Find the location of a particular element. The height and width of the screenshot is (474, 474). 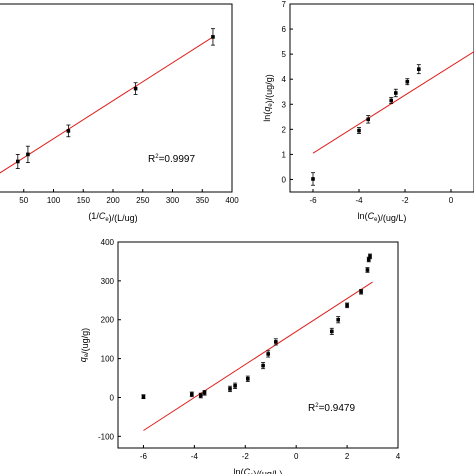

x-tick-label: 200 is located at coordinates (113, 200).